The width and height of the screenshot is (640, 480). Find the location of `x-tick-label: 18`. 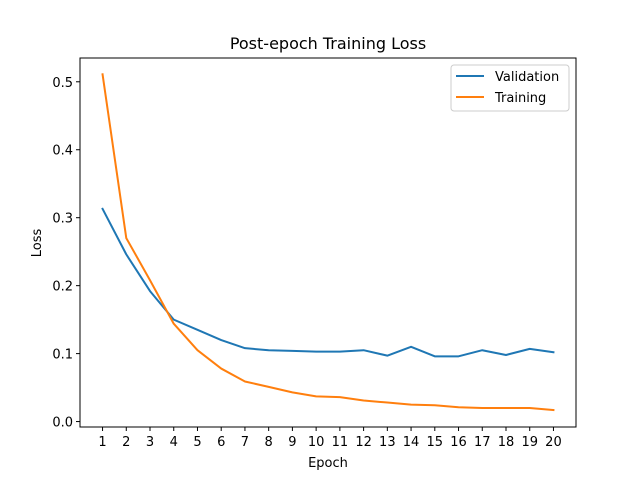

x-tick-label: 18 is located at coordinates (506, 442).